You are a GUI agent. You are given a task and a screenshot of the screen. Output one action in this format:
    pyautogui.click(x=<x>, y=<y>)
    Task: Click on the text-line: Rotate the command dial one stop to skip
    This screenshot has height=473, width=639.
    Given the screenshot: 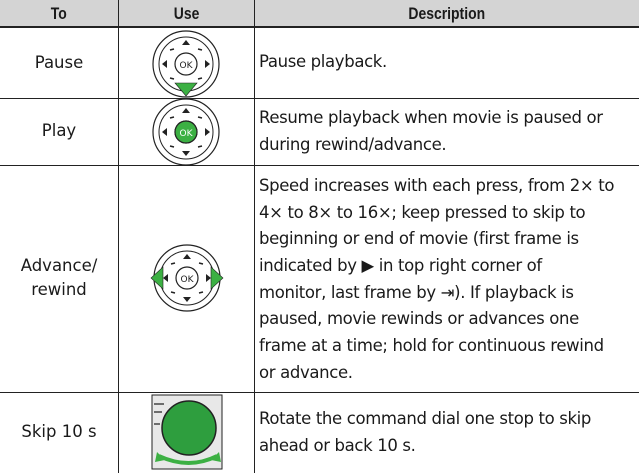 What is the action you would take?
    pyautogui.click(x=425, y=418)
    